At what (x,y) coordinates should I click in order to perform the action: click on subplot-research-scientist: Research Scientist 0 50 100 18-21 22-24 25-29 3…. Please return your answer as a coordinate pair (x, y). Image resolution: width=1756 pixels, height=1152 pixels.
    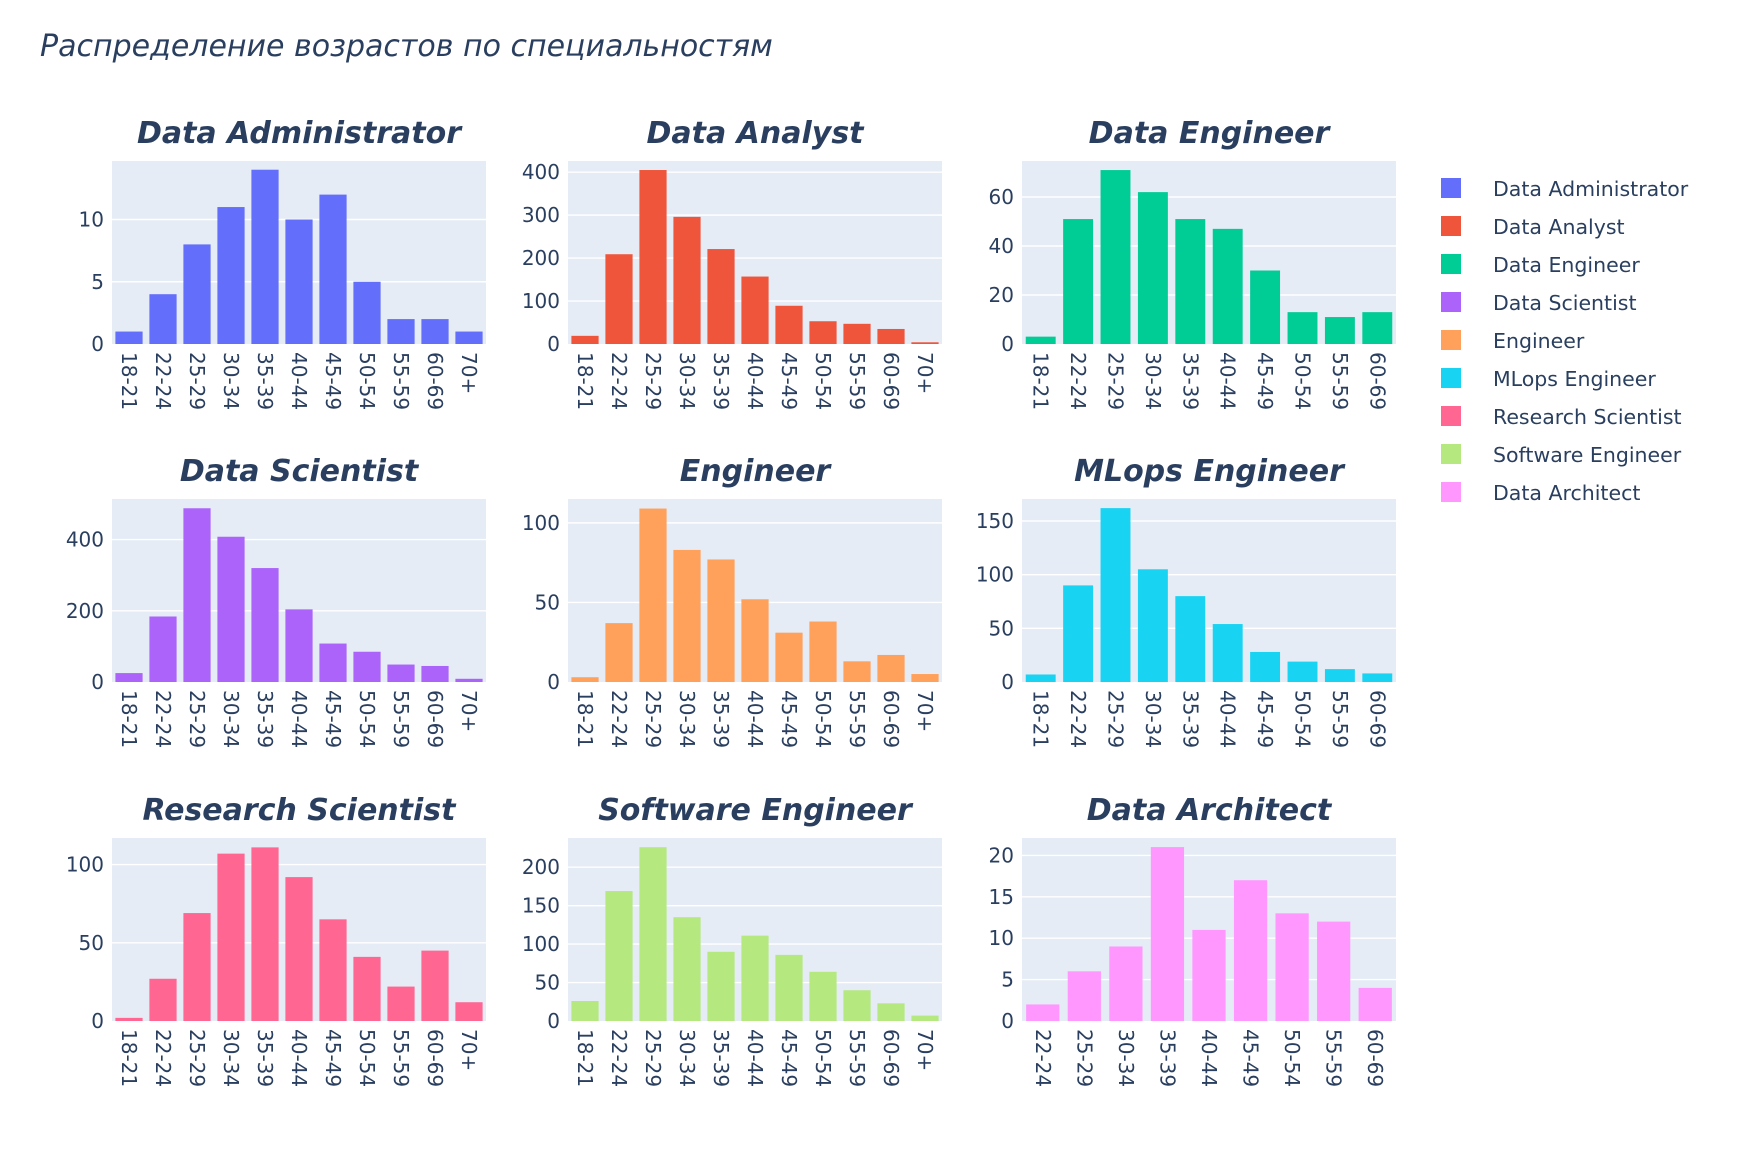
    Looking at the image, I should click on (276, 940).